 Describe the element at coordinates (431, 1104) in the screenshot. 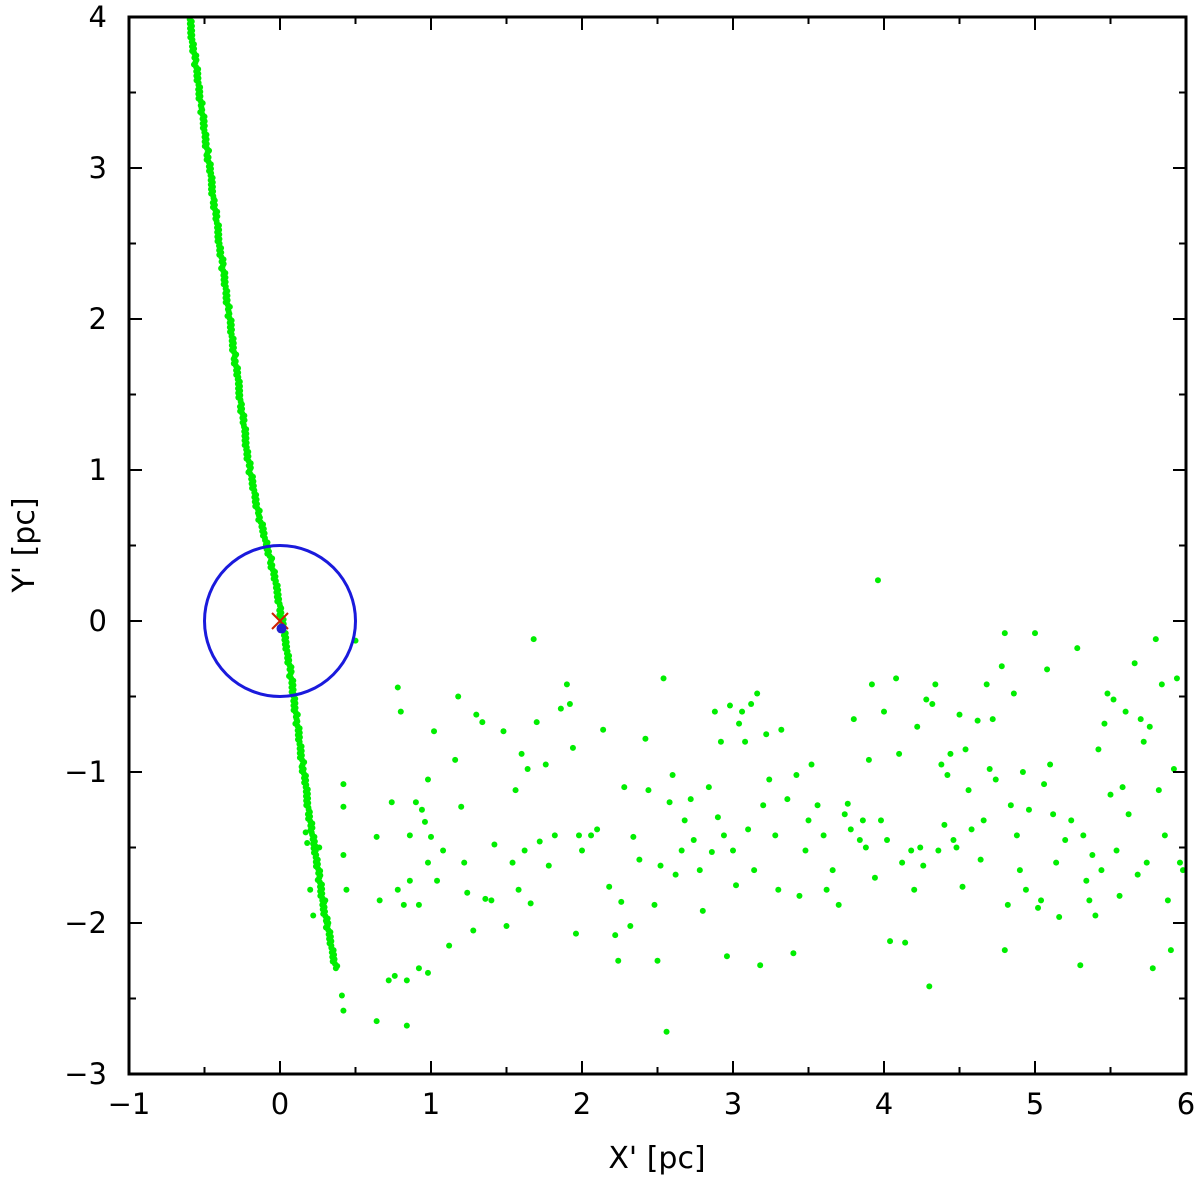

I see `x-tick-label: 1` at that location.